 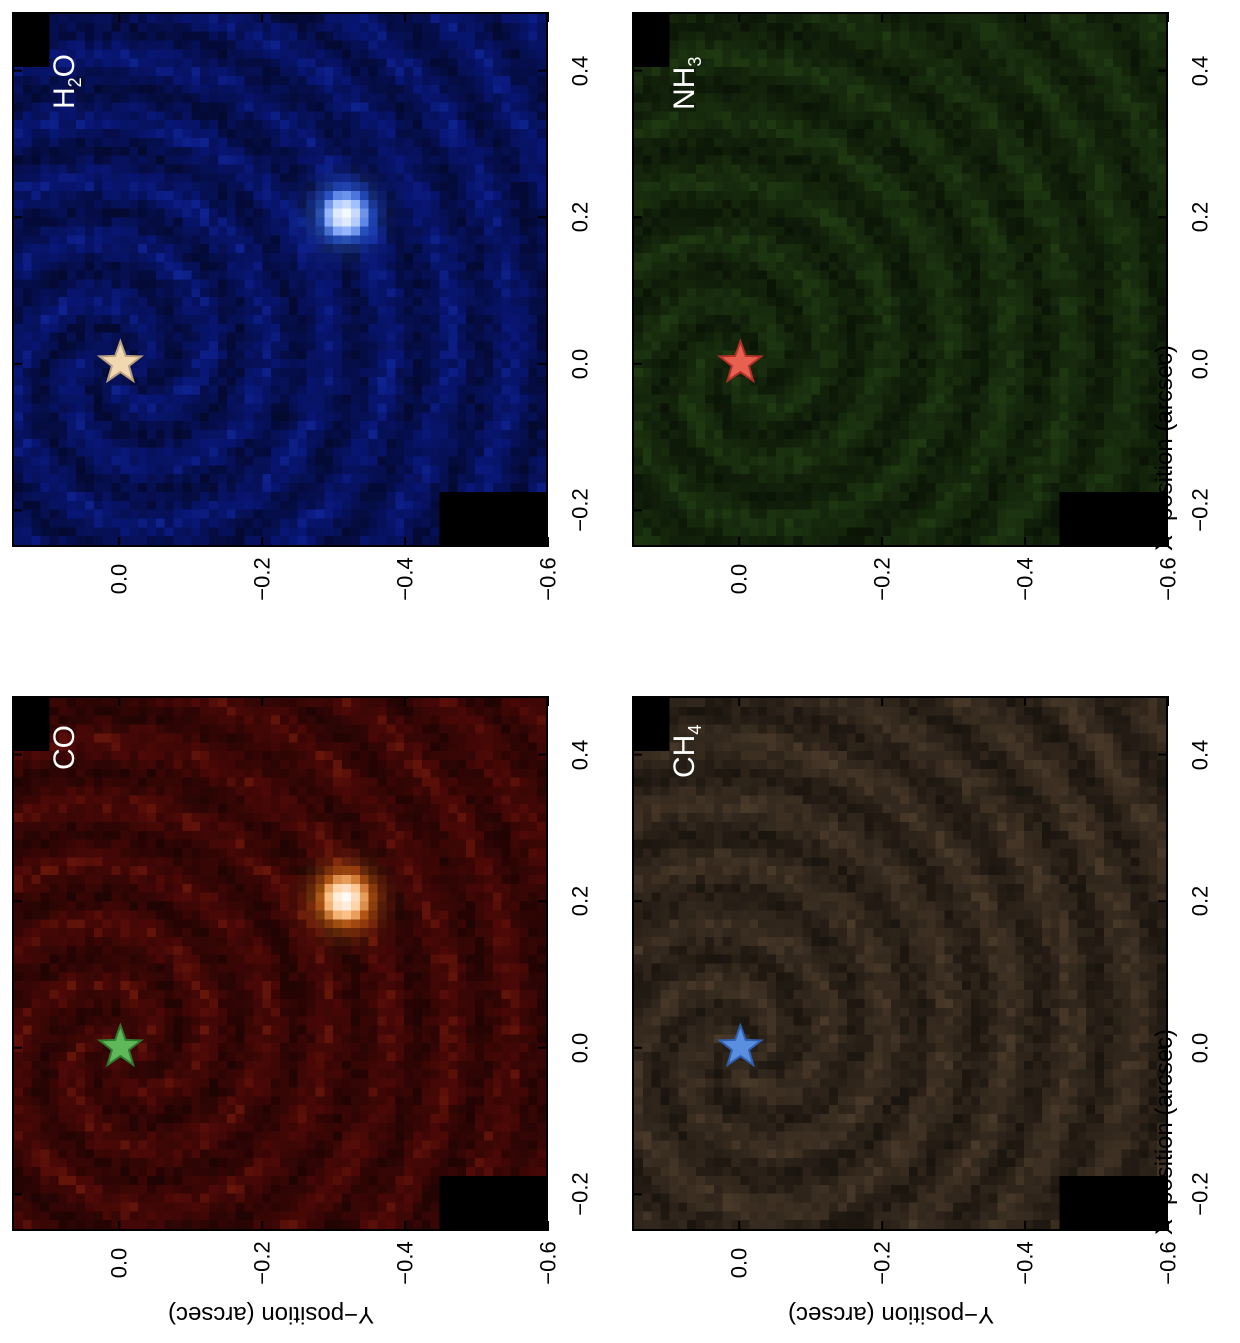 I want to click on nh3-overlay, so click(x=740, y=361).